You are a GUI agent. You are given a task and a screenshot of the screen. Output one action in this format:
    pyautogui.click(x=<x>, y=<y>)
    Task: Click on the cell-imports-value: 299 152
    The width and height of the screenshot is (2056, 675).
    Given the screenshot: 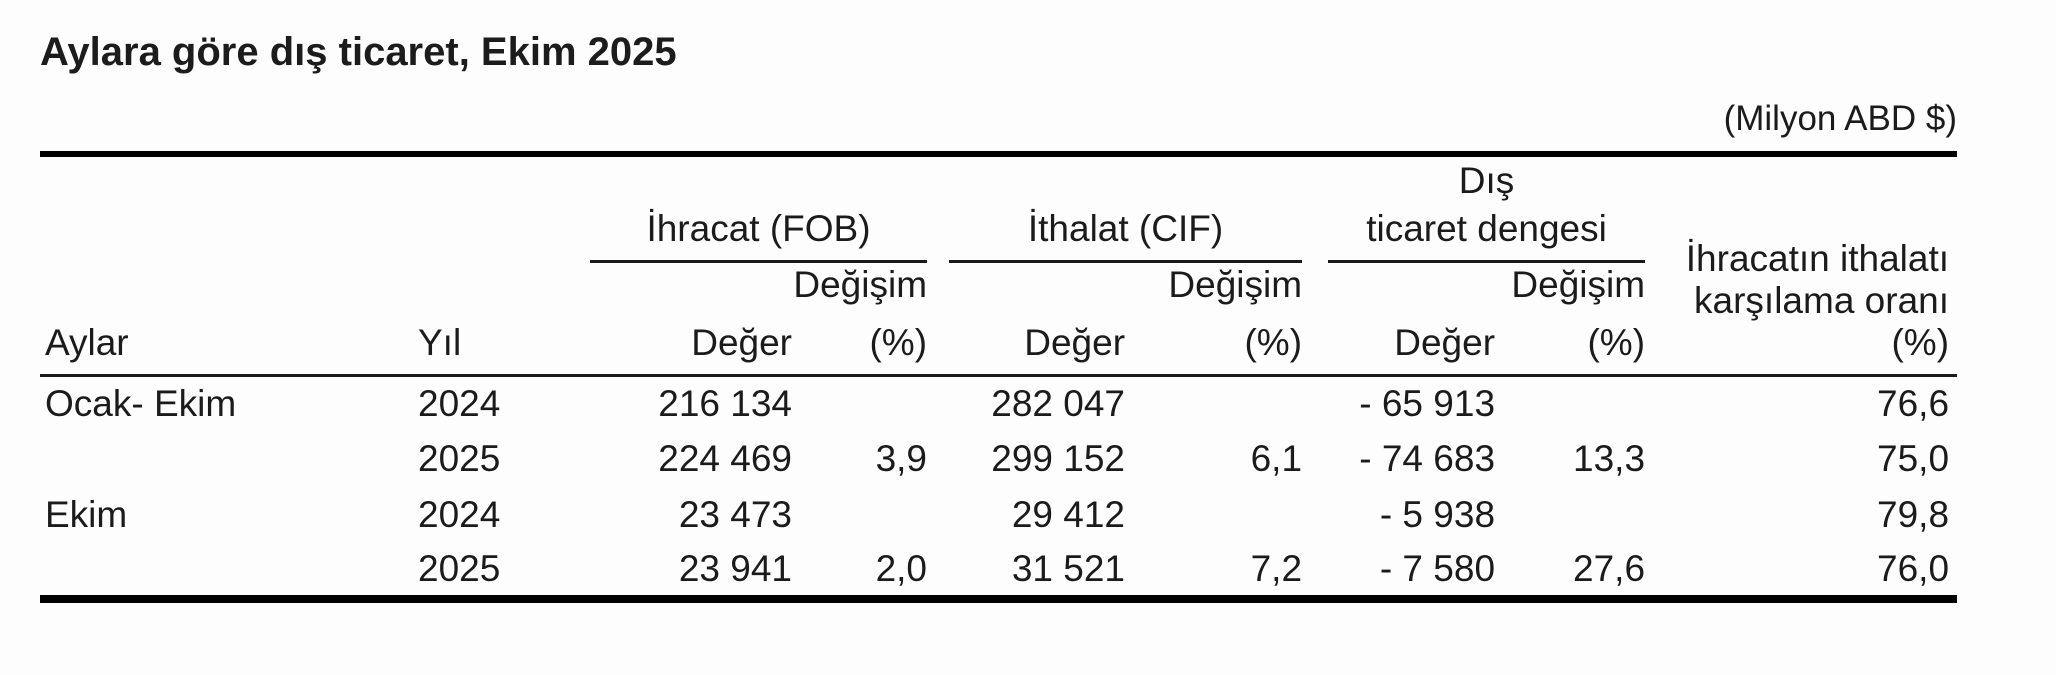 What is the action you would take?
    pyautogui.click(x=1058, y=459)
    